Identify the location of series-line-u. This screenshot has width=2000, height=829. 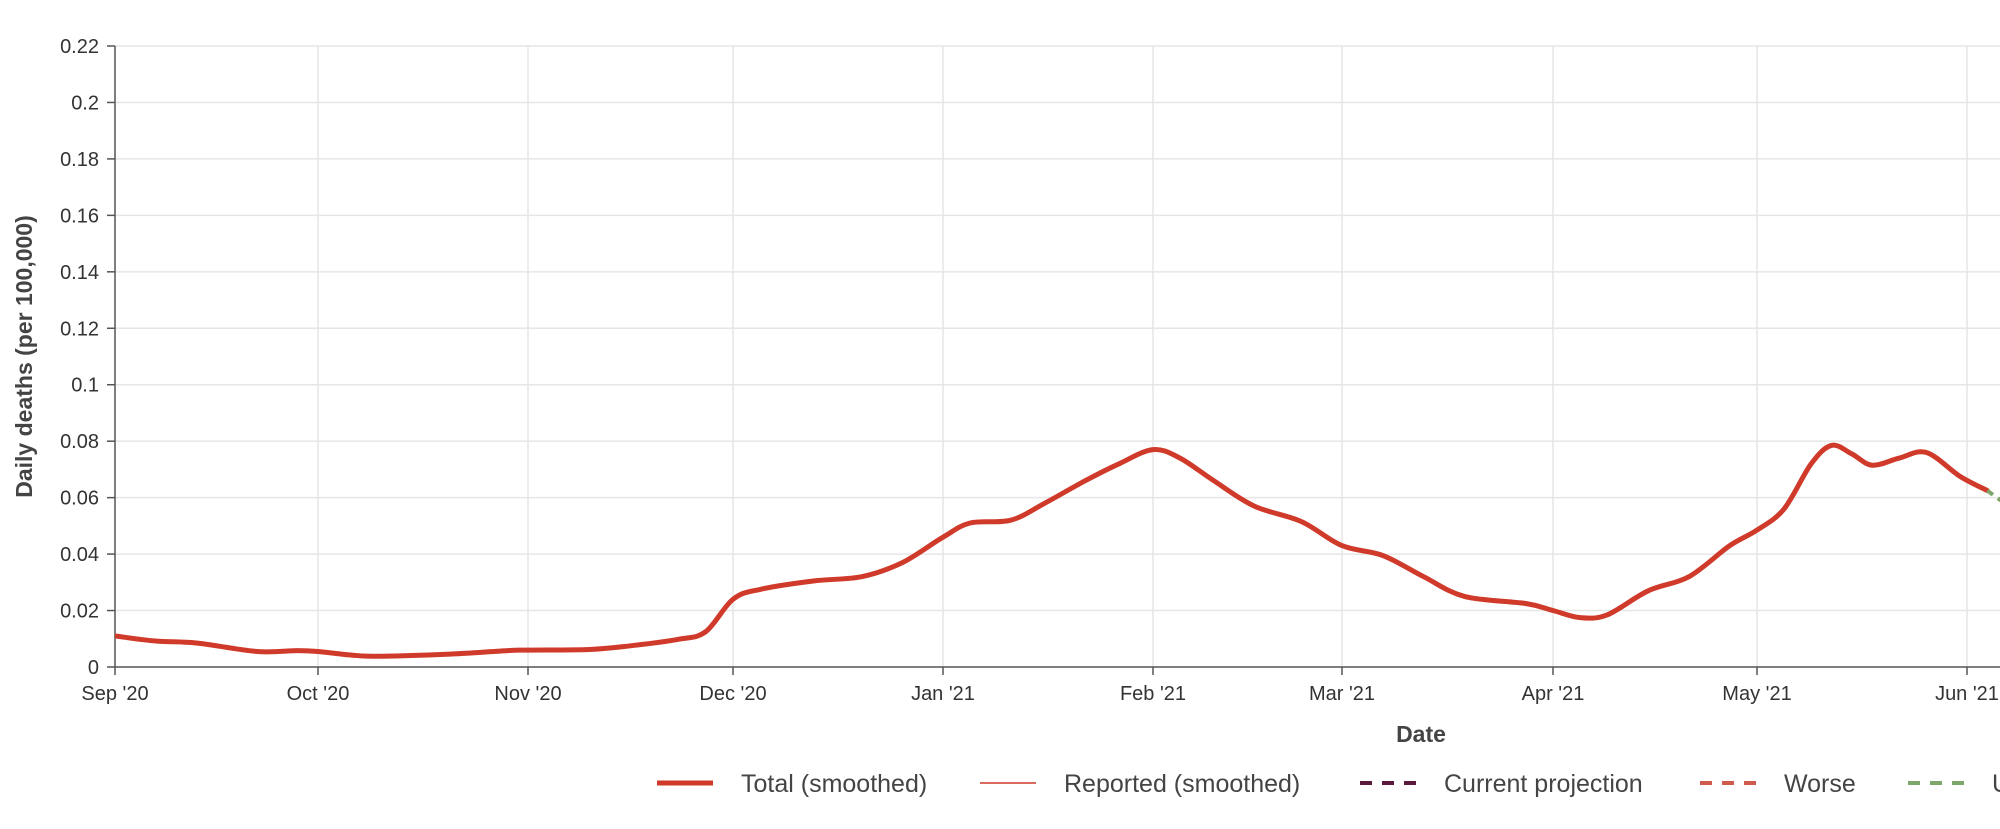
(1993, 495).